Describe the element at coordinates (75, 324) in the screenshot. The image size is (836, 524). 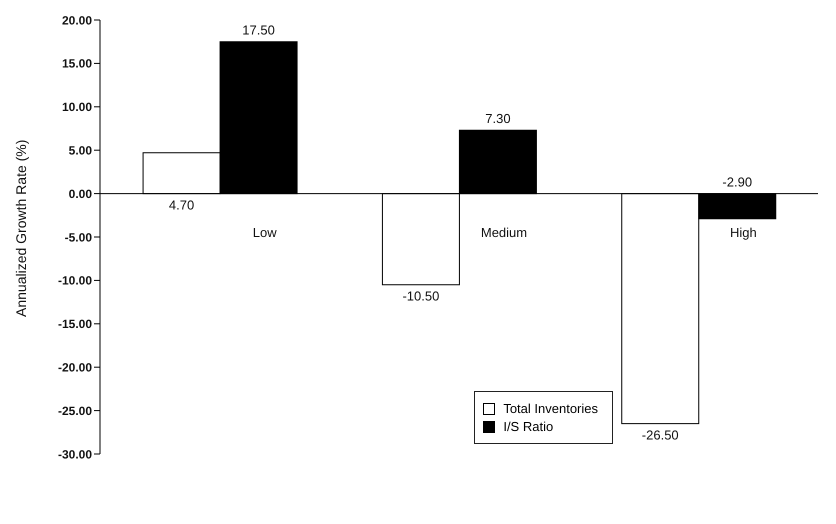
I see `y-tick-label: -15.00` at that location.